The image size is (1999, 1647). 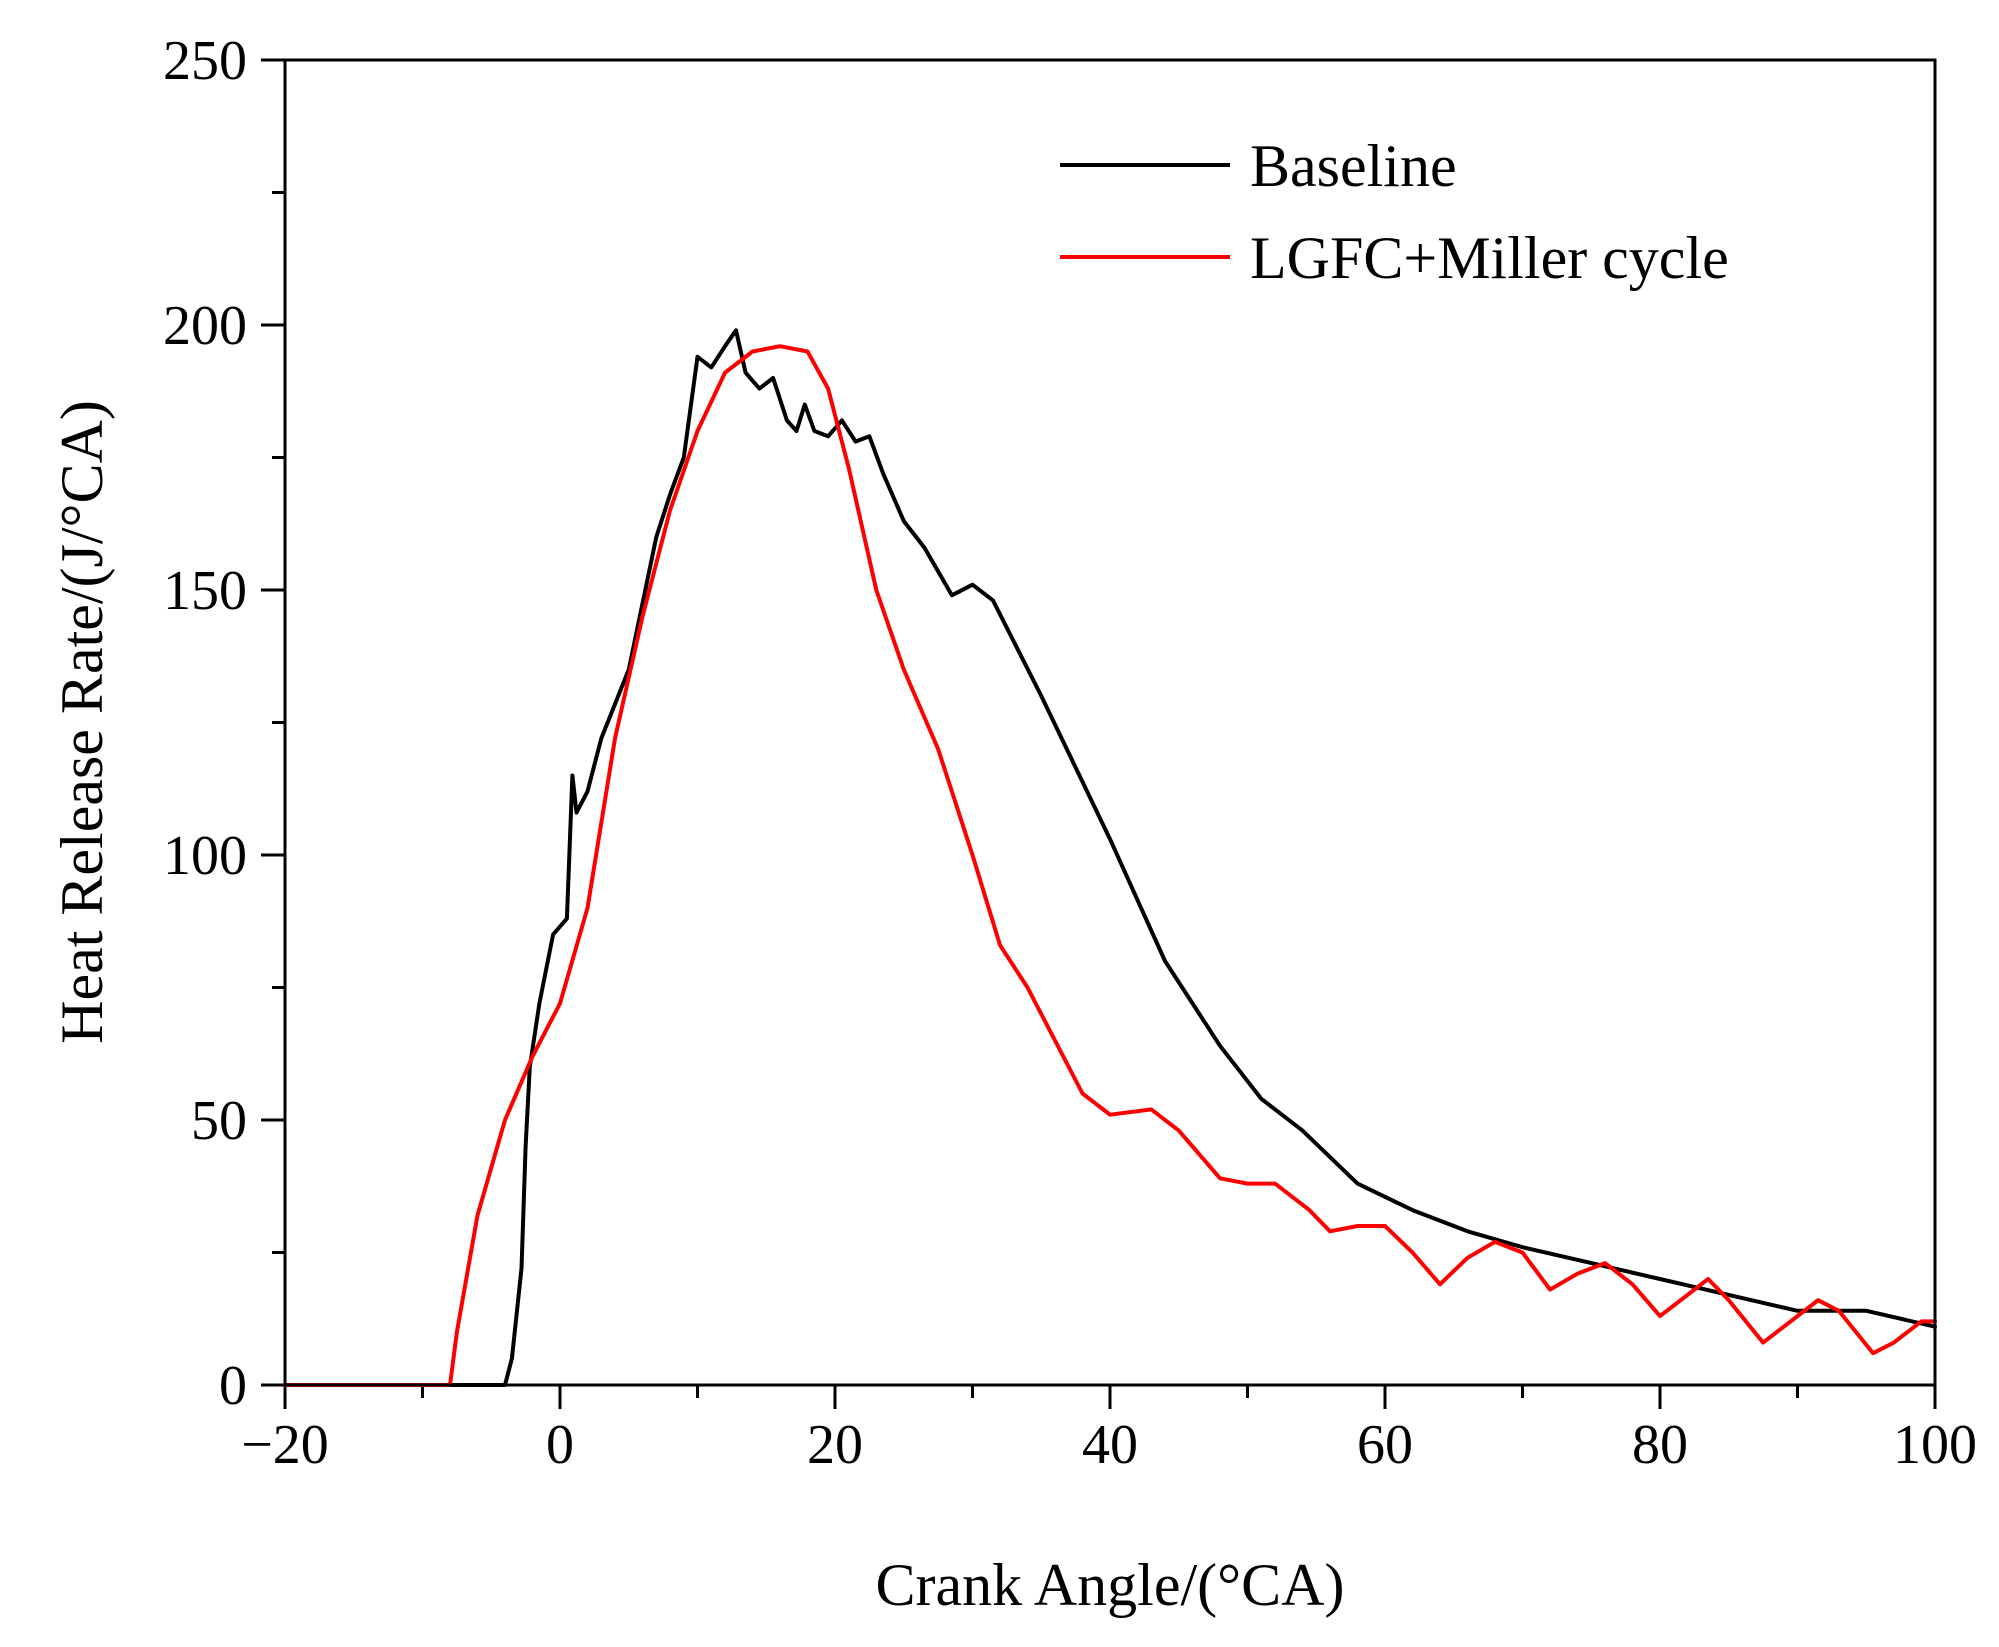 I want to click on x-tick-label: 80, so click(x=1660, y=1445).